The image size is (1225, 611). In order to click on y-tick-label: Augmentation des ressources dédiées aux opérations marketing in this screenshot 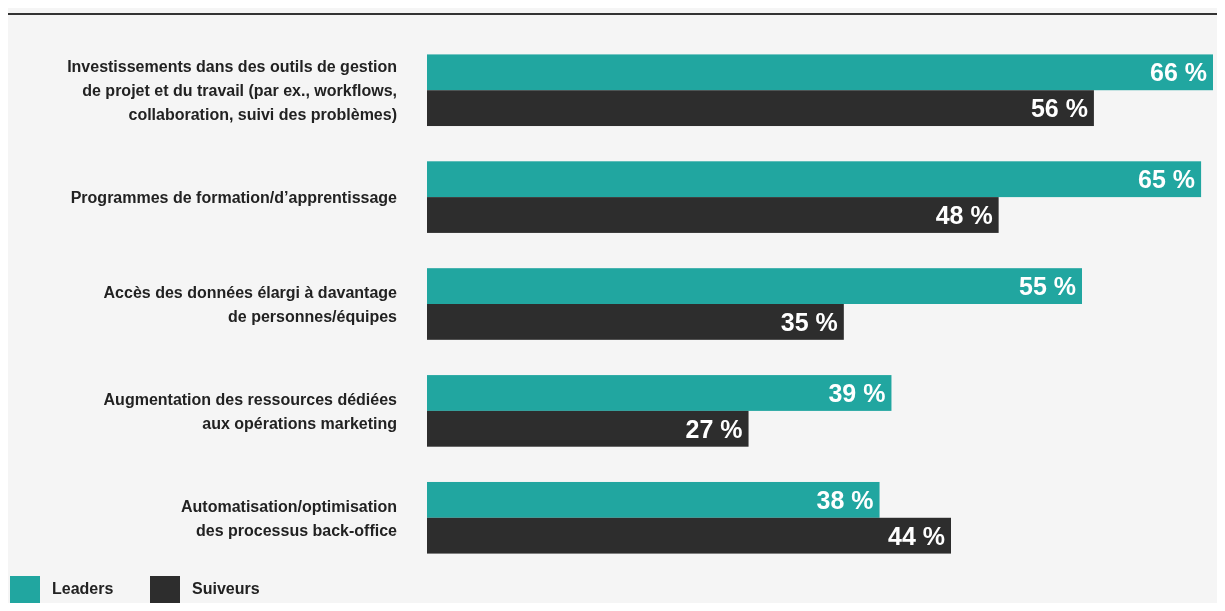, I will do `click(250, 411)`.